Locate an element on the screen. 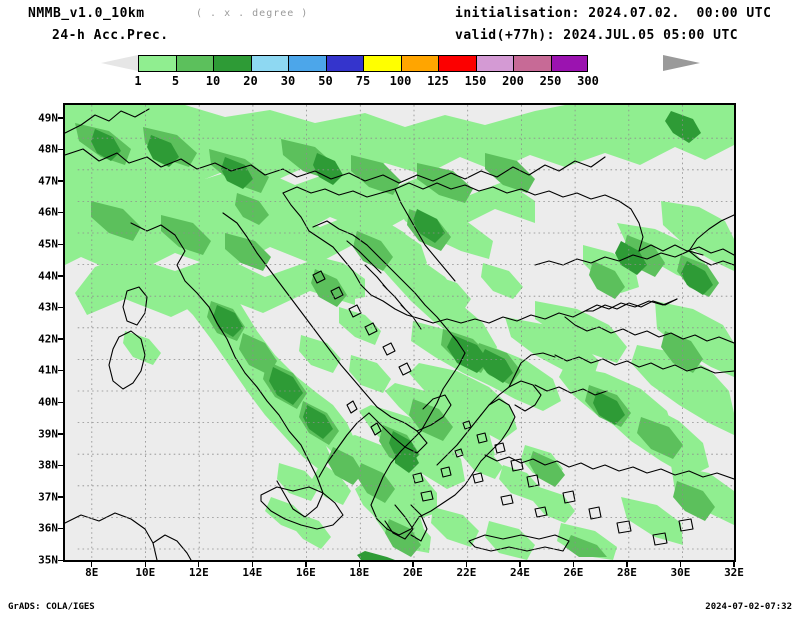  lat-tick-37N: 37N is located at coordinates (48, 497).